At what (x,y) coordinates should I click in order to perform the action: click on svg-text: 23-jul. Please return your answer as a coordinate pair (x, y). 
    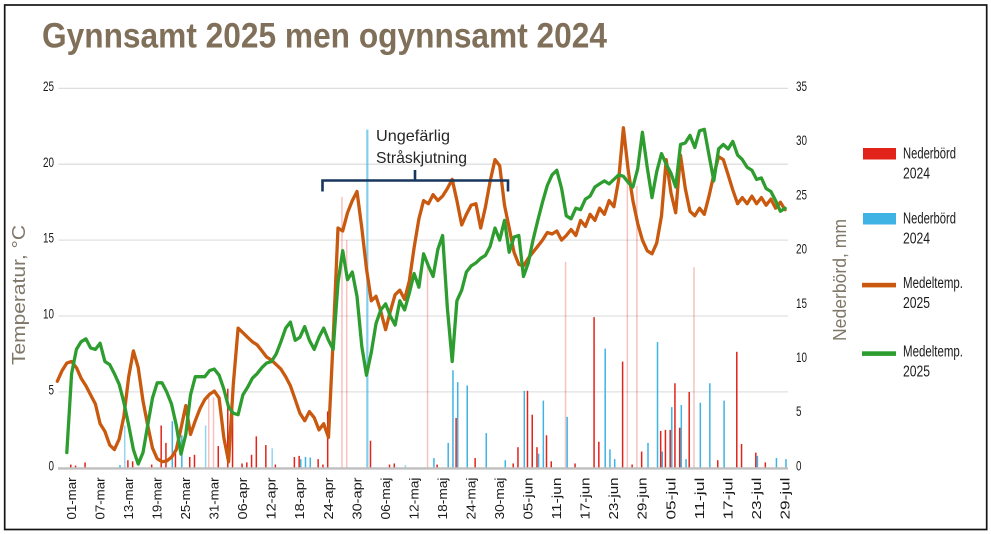
    Looking at the image, I should click on (756, 498).